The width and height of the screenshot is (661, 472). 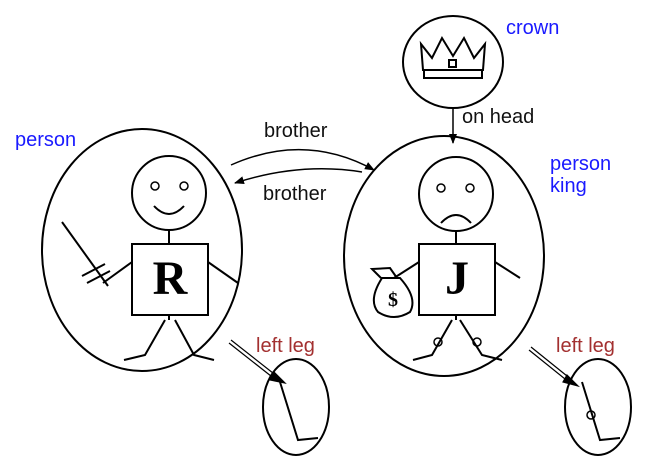 What do you see at coordinates (554, 367) in the screenshot?
I see `left-leg-arrow-j` at bounding box center [554, 367].